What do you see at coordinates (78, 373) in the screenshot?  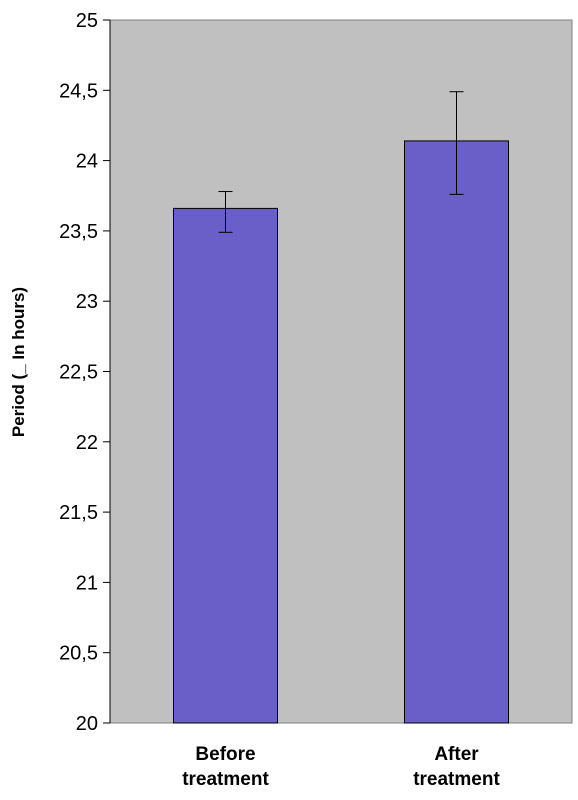 I see `y-tick-label: 22,5` at bounding box center [78, 373].